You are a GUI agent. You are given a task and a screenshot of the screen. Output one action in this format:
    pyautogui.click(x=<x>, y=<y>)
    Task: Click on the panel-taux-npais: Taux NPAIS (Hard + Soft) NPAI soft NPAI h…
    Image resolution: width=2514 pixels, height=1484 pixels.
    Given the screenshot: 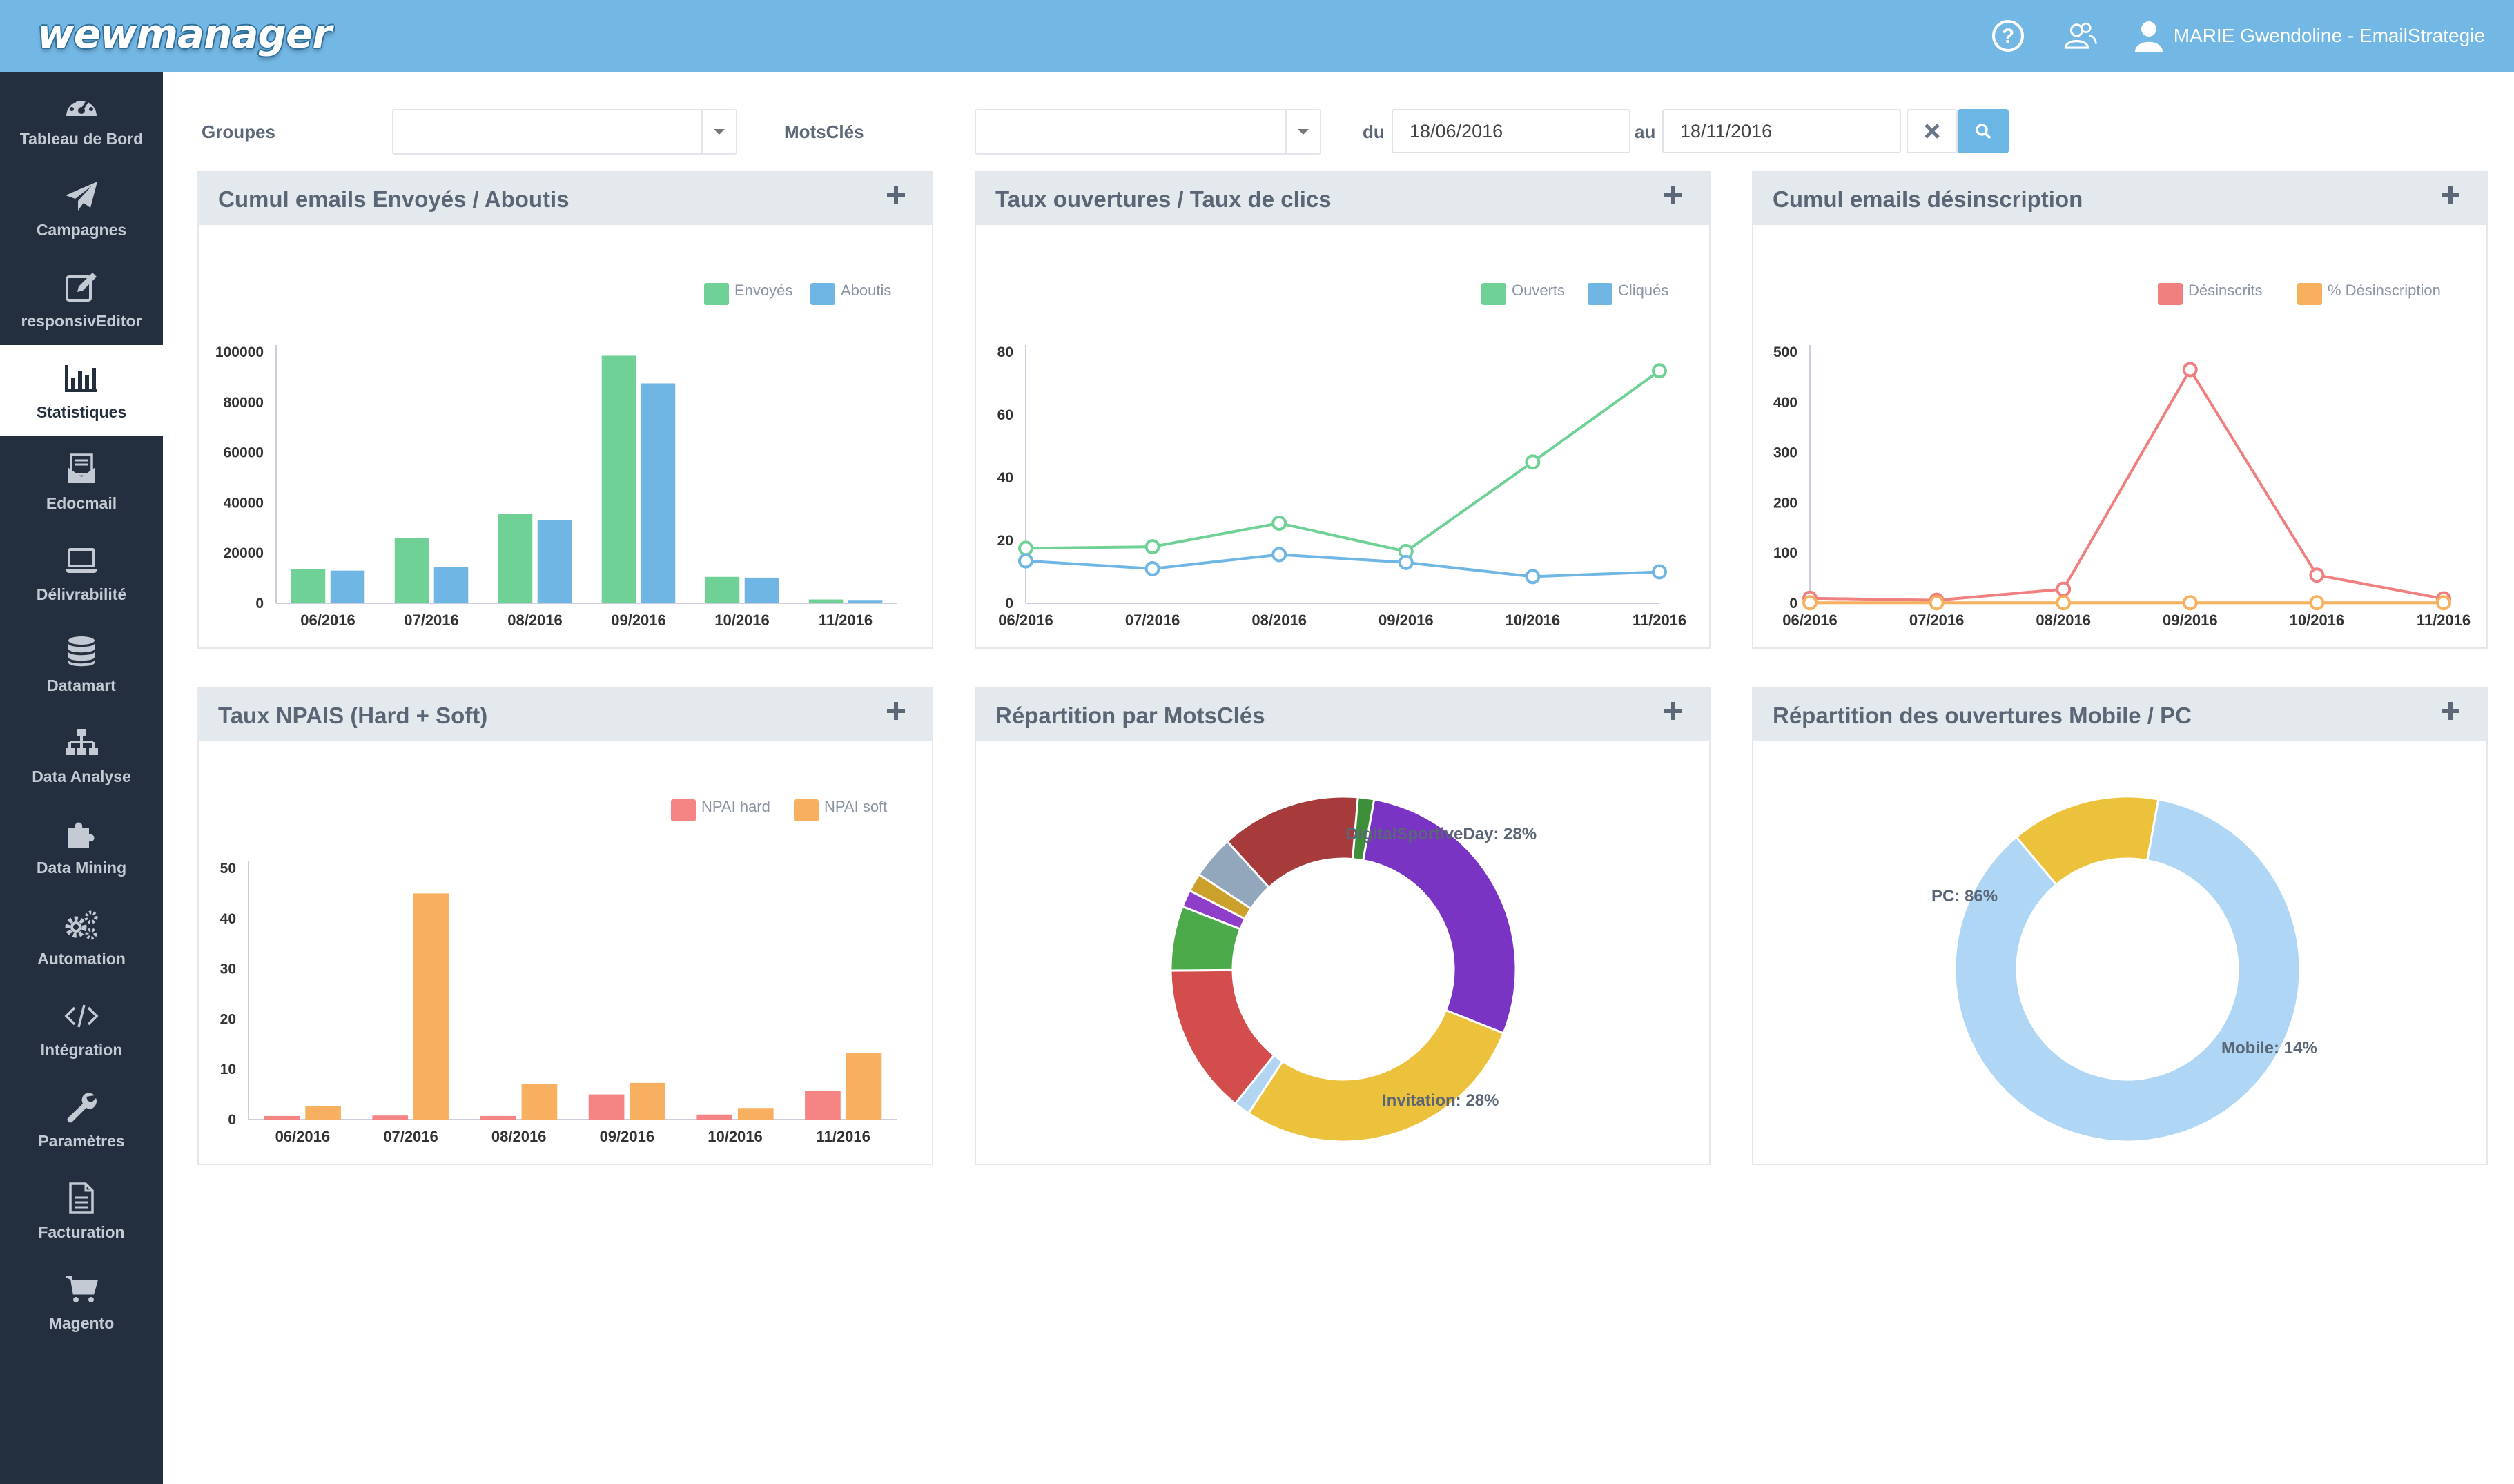 What is the action you would take?
    pyautogui.click(x=565, y=926)
    